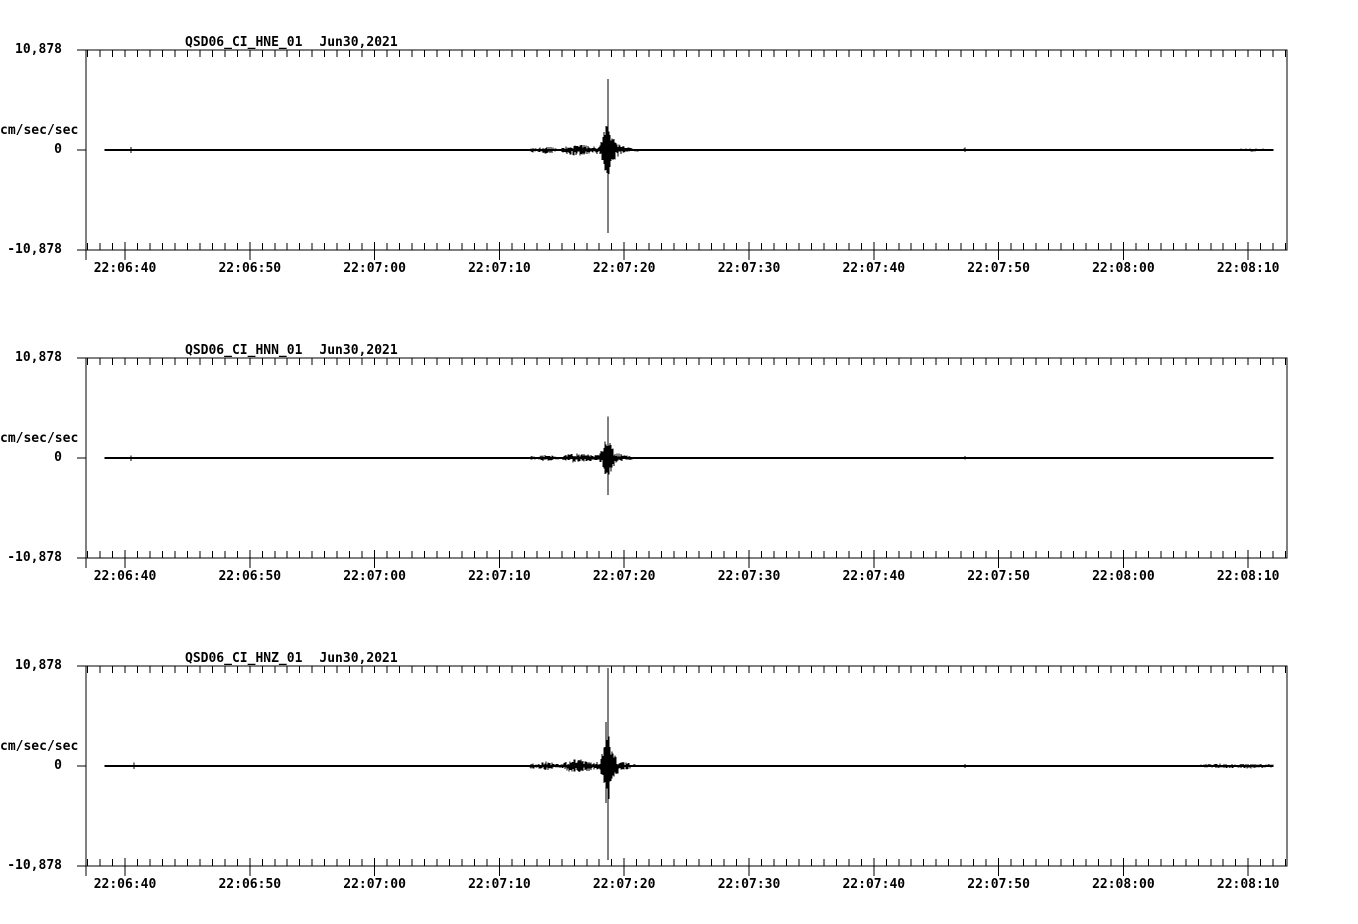 This screenshot has height=924, width=1358. Describe the element at coordinates (244, 42) in the screenshot. I see `trace-title: QSD06_CI_HNE_01` at that location.